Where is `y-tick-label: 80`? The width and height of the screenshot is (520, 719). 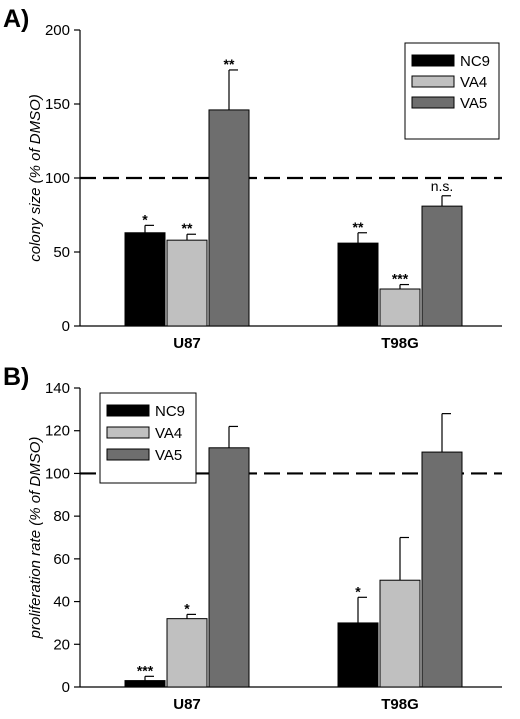 y-tick-label: 80 is located at coordinates (61, 516).